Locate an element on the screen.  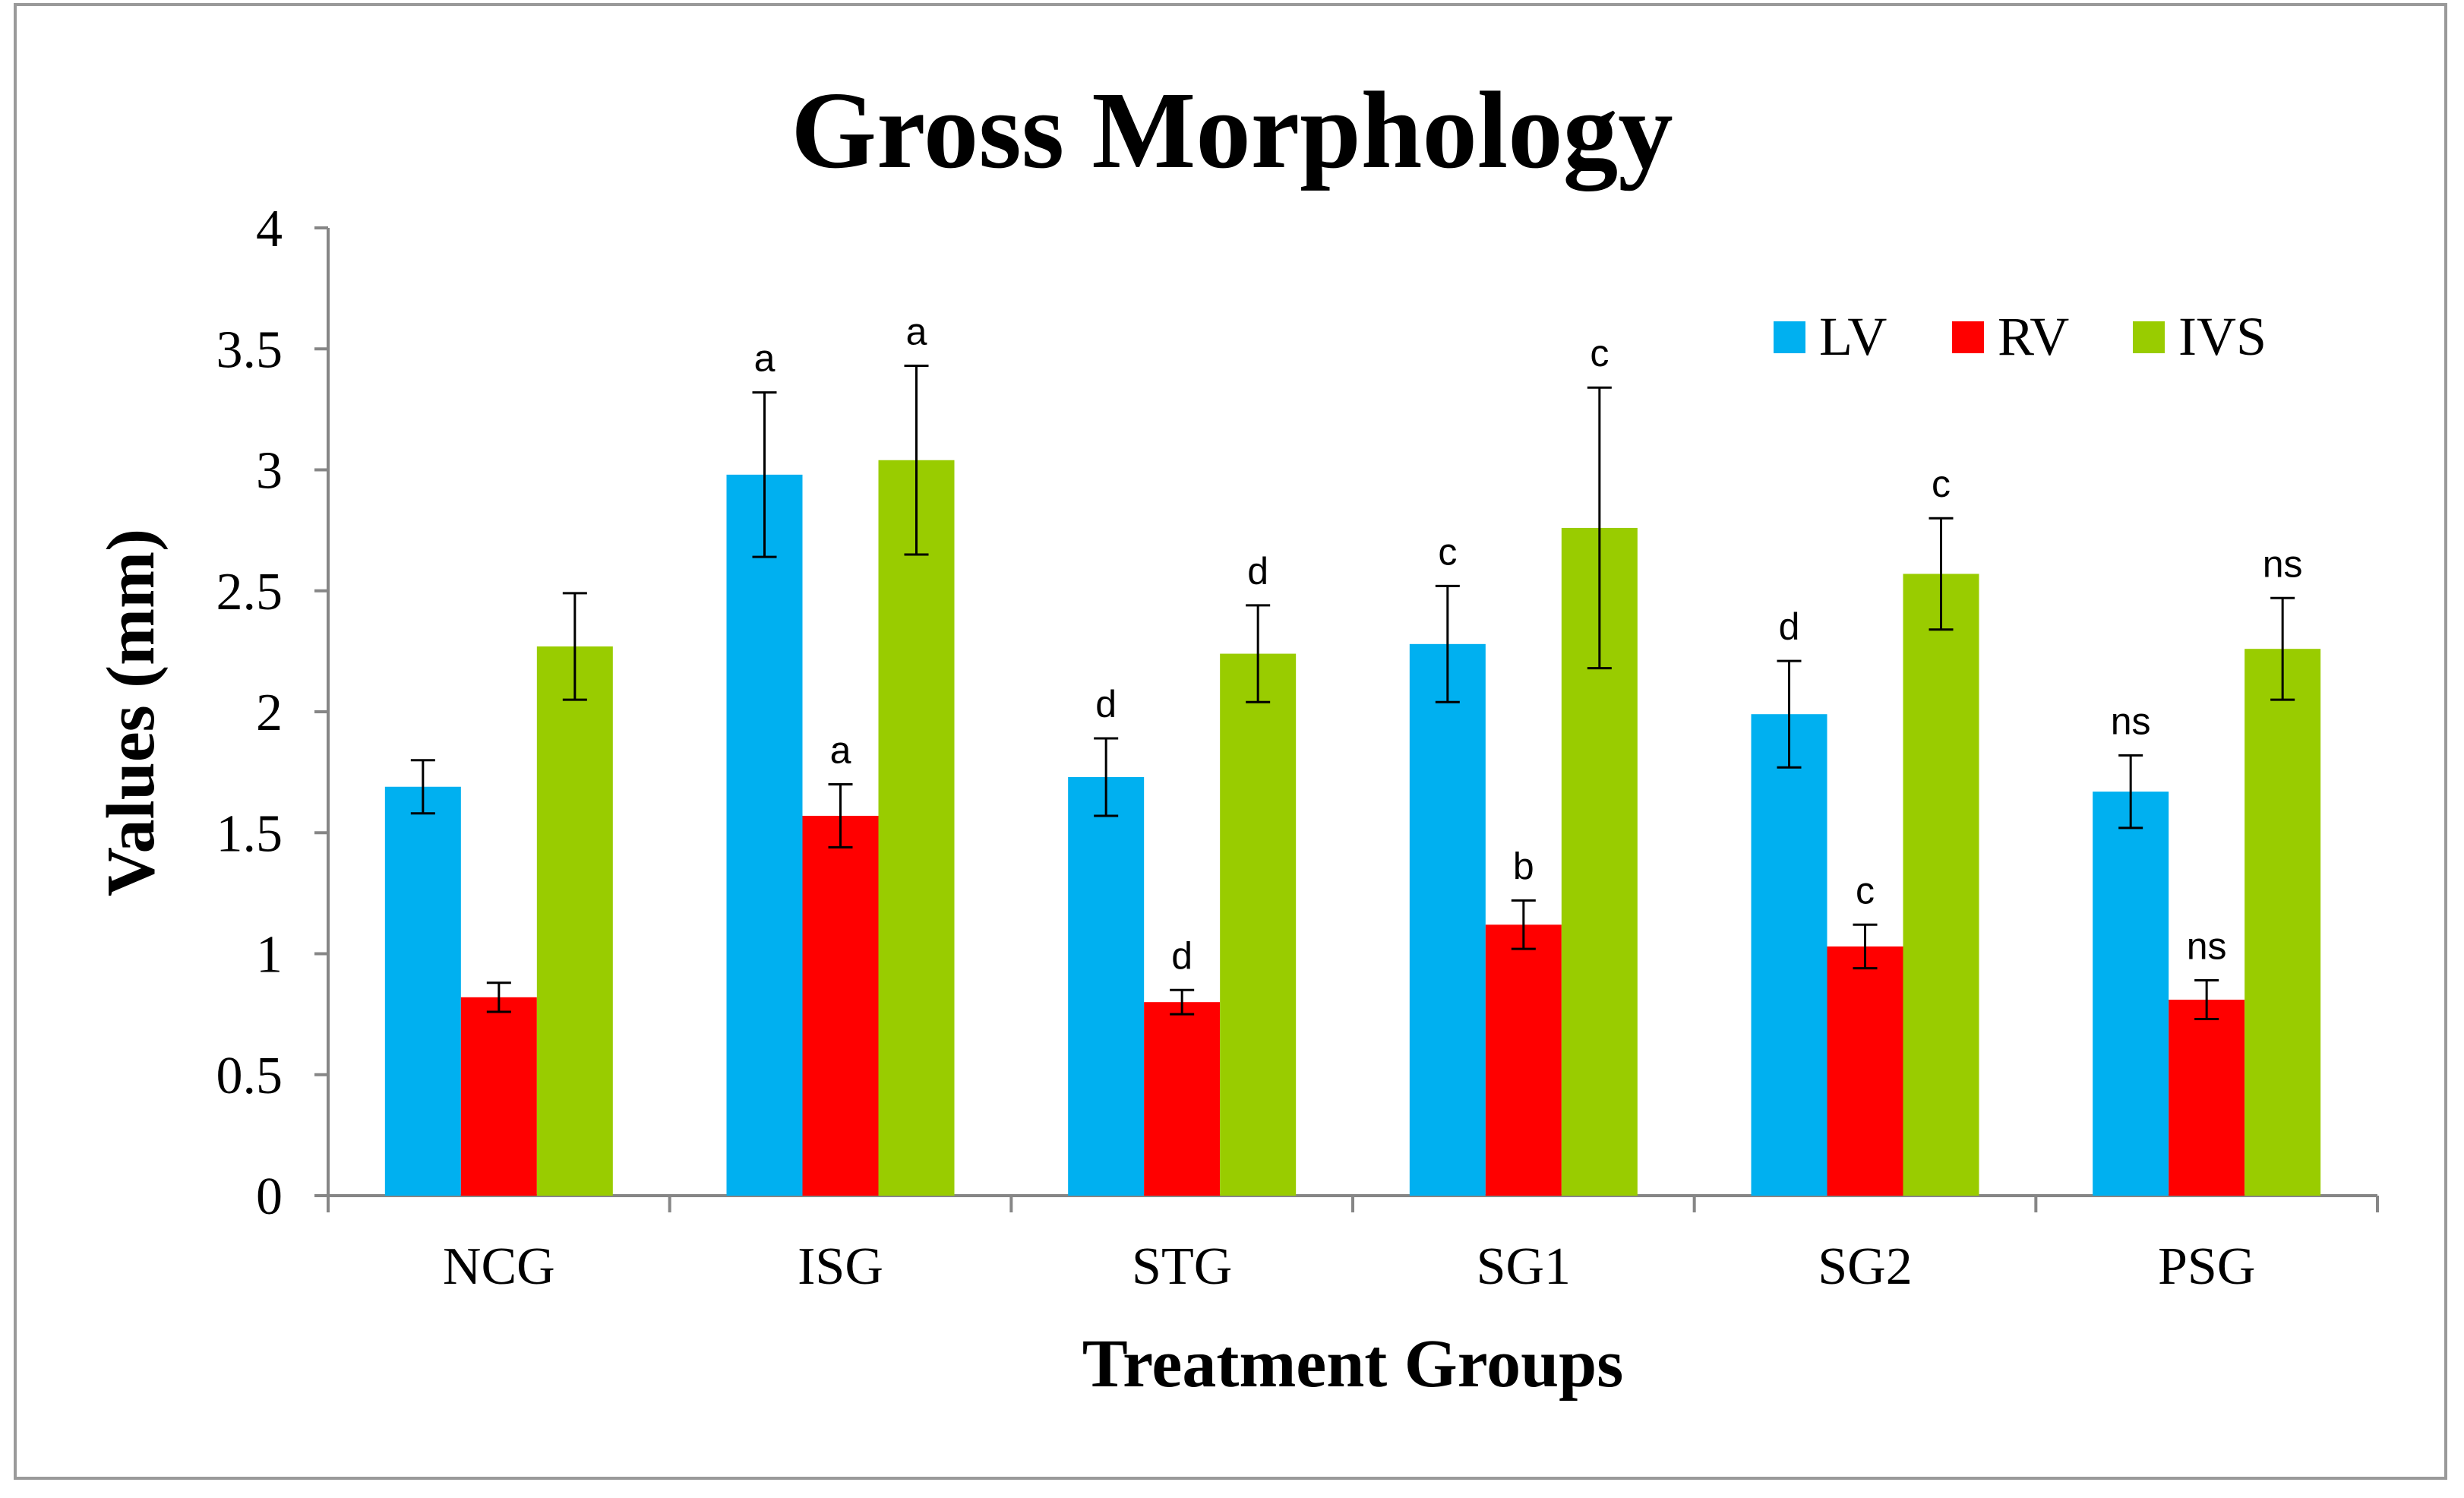
y-tick-label: 1 is located at coordinates (269, 955).